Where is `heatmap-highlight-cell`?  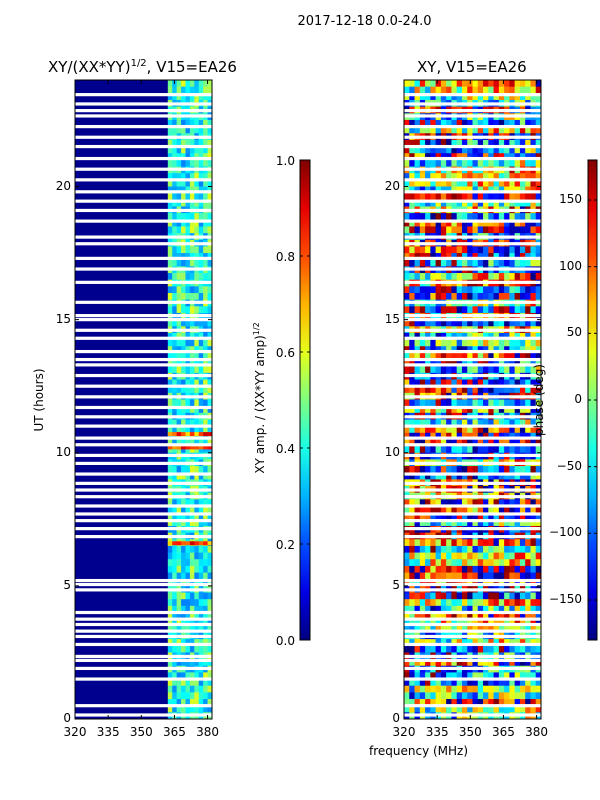
heatmap-highlight-cell is located at coordinates (175, 434).